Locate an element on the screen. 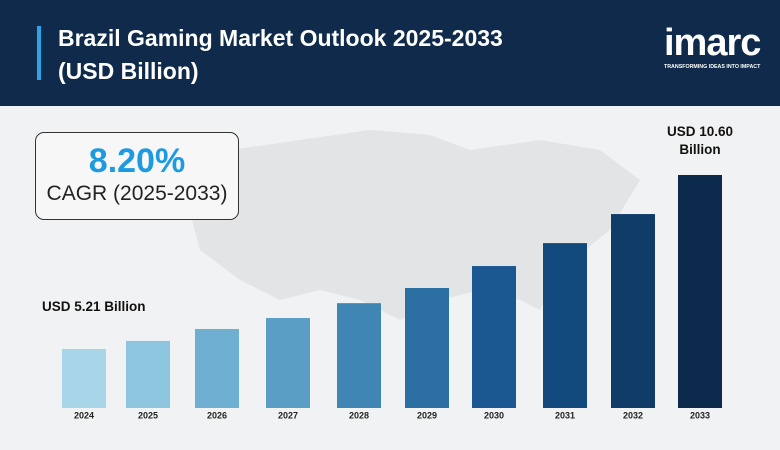  x-tick-label: 2024 is located at coordinates (84, 415).